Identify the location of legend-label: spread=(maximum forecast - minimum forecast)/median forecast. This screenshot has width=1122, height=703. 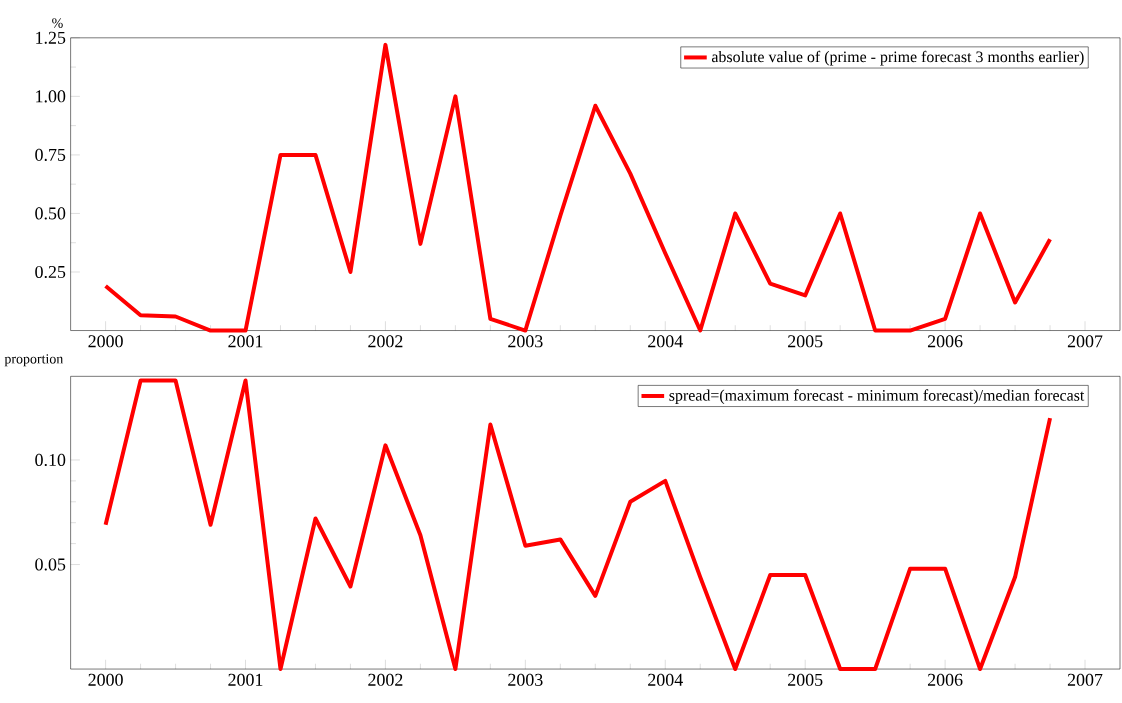
(877, 397).